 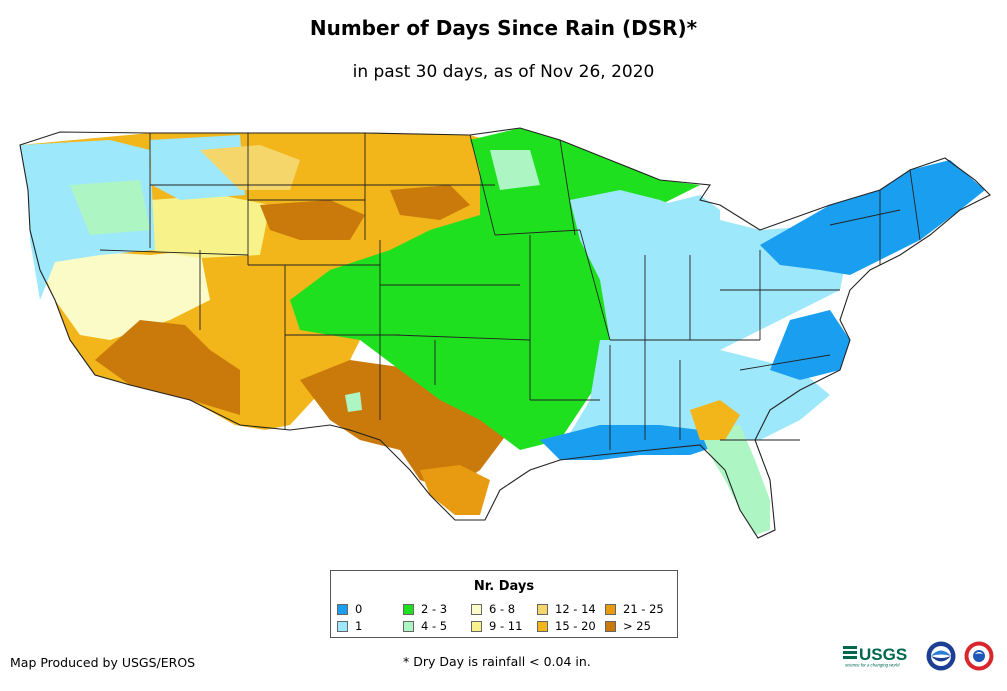 I want to click on legend-label: 0, so click(x=359, y=609).